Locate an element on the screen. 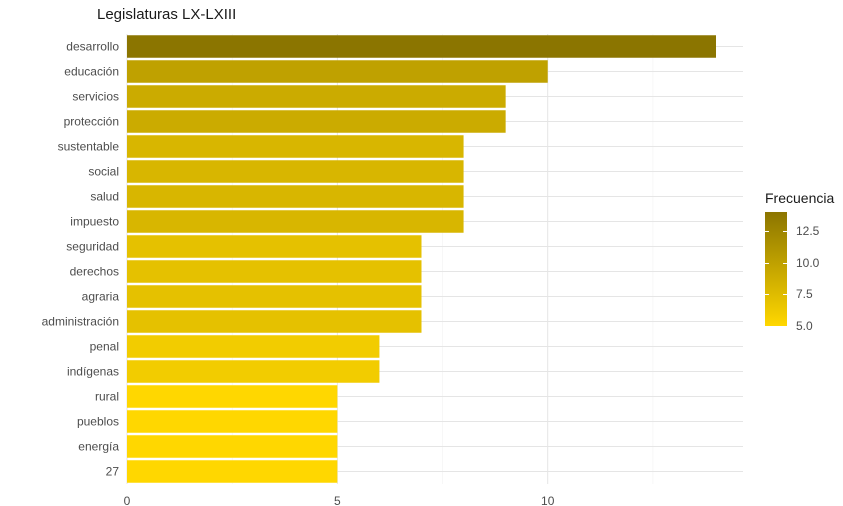  category-label: pueblos is located at coordinates (98, 422).